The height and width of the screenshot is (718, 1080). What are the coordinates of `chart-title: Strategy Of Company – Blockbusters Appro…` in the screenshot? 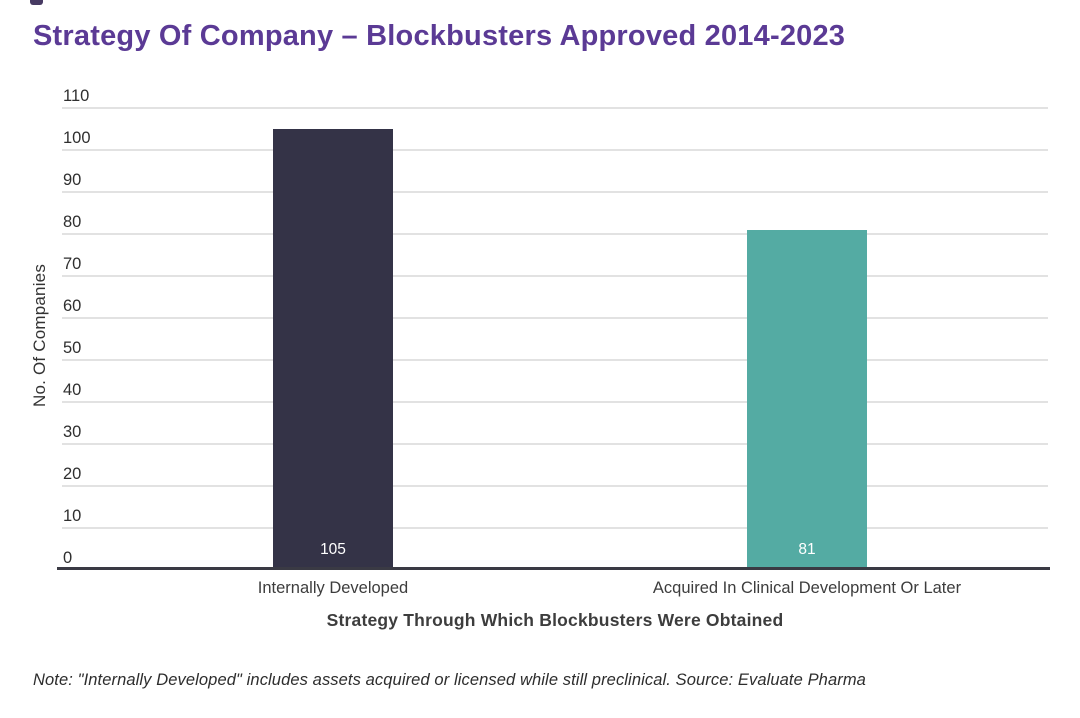 It's located at (439, 36).